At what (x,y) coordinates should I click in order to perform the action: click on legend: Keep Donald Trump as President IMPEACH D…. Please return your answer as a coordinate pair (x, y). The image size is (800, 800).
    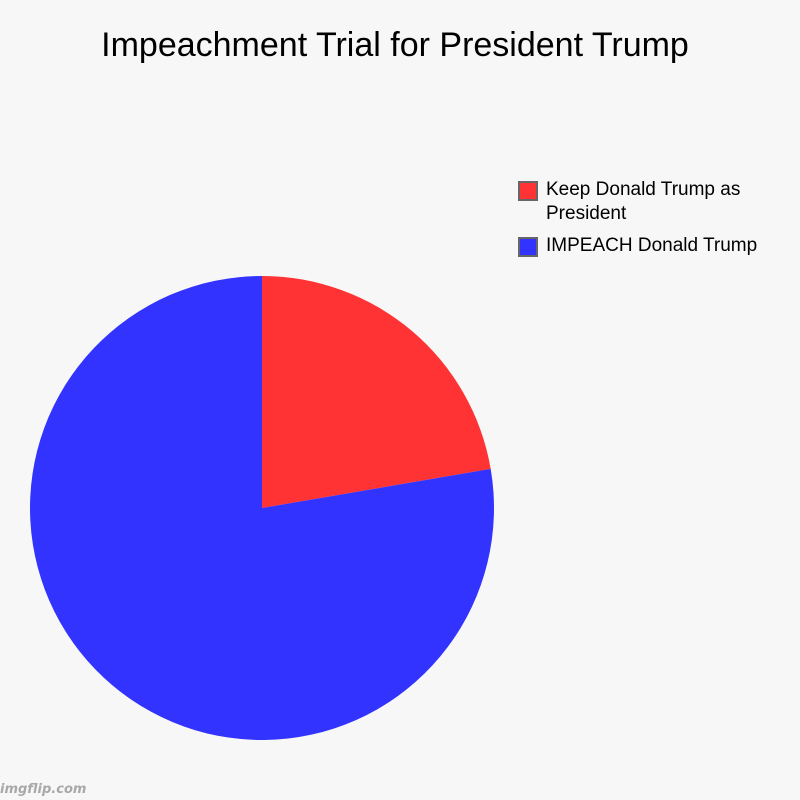
    Looking at the image, I should click on (658, 222).